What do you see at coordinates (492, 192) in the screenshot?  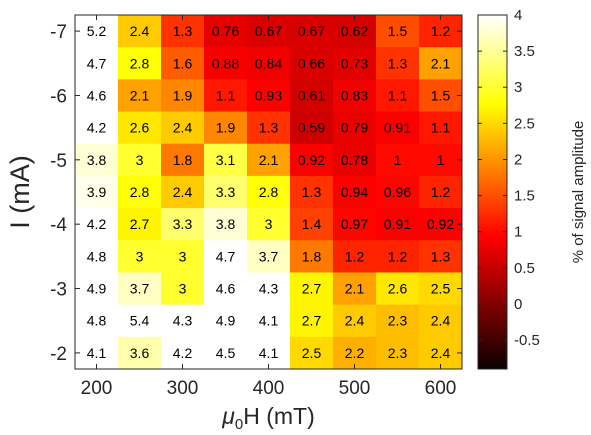 I see `colorbar` at bounding box center [492, 192].